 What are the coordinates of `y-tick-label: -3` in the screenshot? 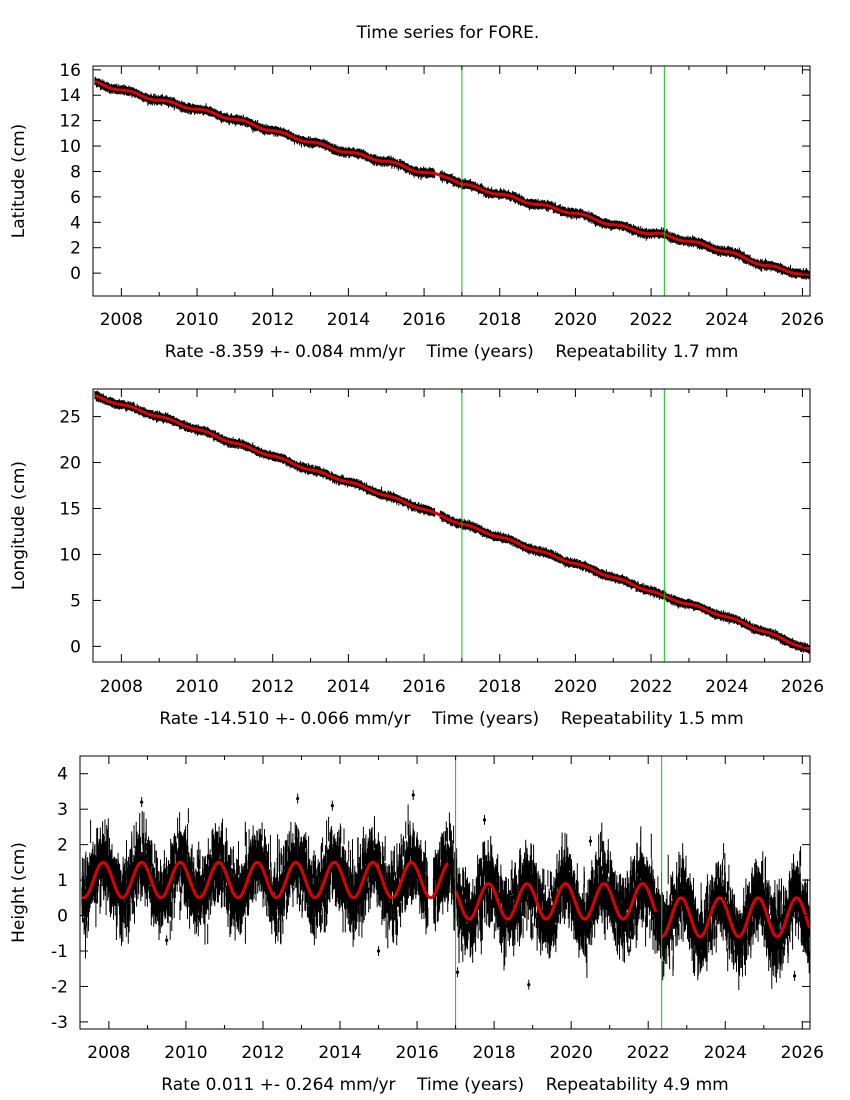 It's located at (59, 1023).